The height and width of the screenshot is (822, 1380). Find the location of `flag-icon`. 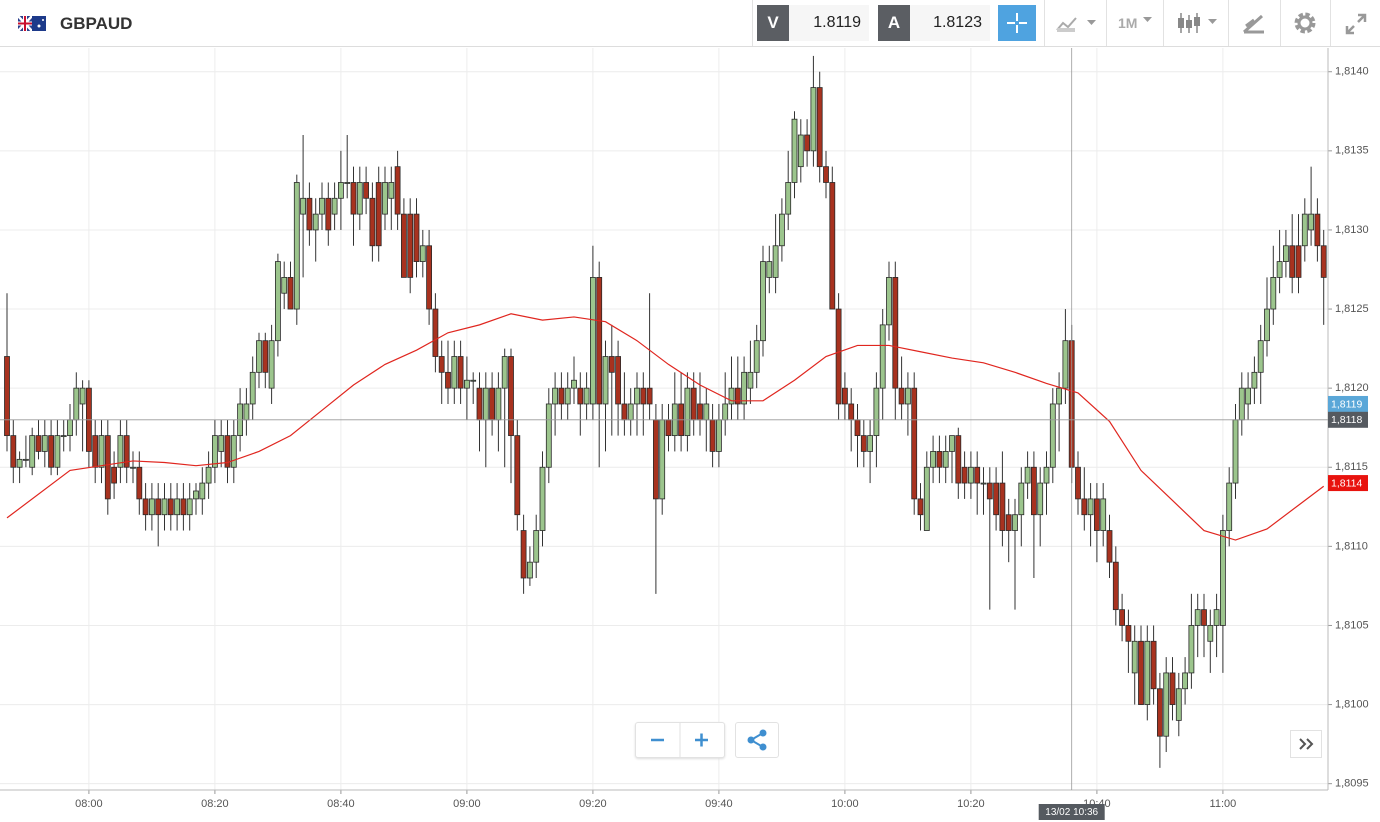

flag-icon is located at coordinates (32, 23).